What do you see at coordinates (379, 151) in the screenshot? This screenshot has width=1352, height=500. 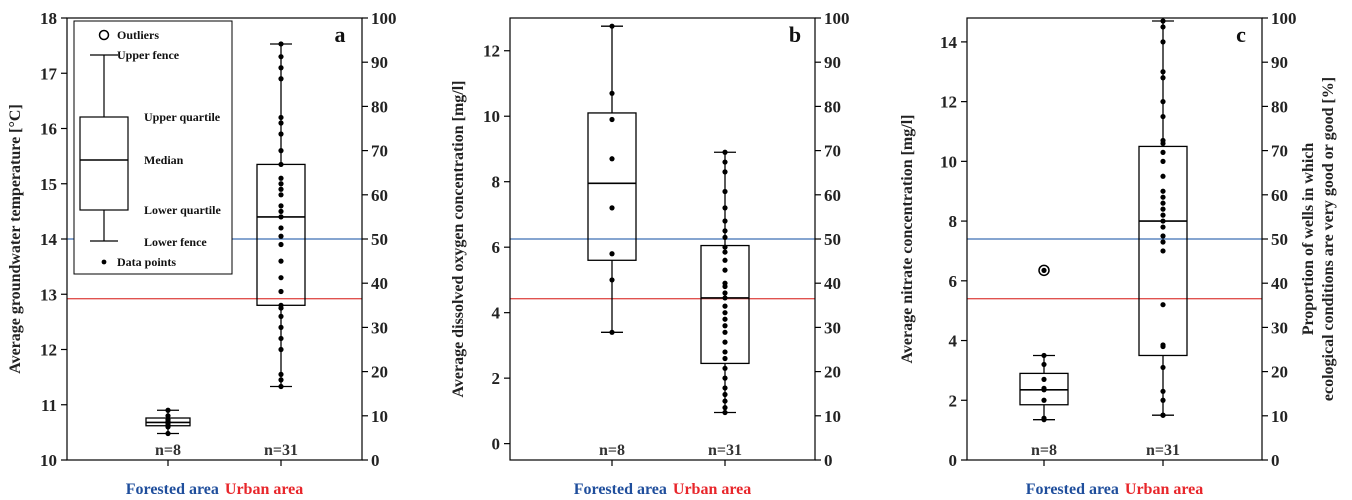 I see `y2-tick-label: 70` at bounding box center [379, 151].